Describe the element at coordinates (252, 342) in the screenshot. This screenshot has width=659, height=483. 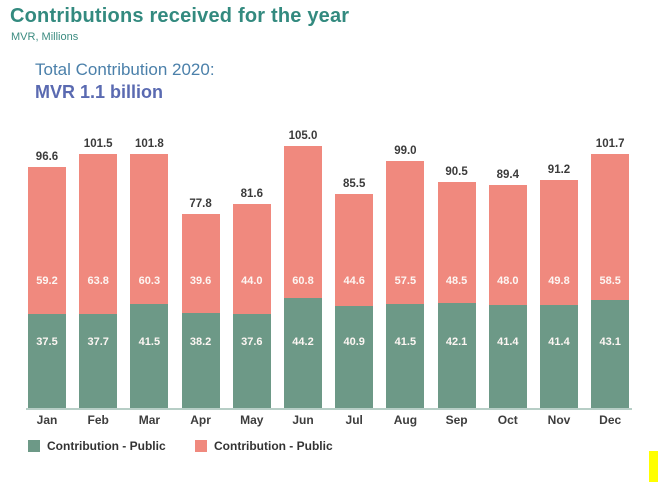
I see `segment-value-label-green: 37.6` at that location.